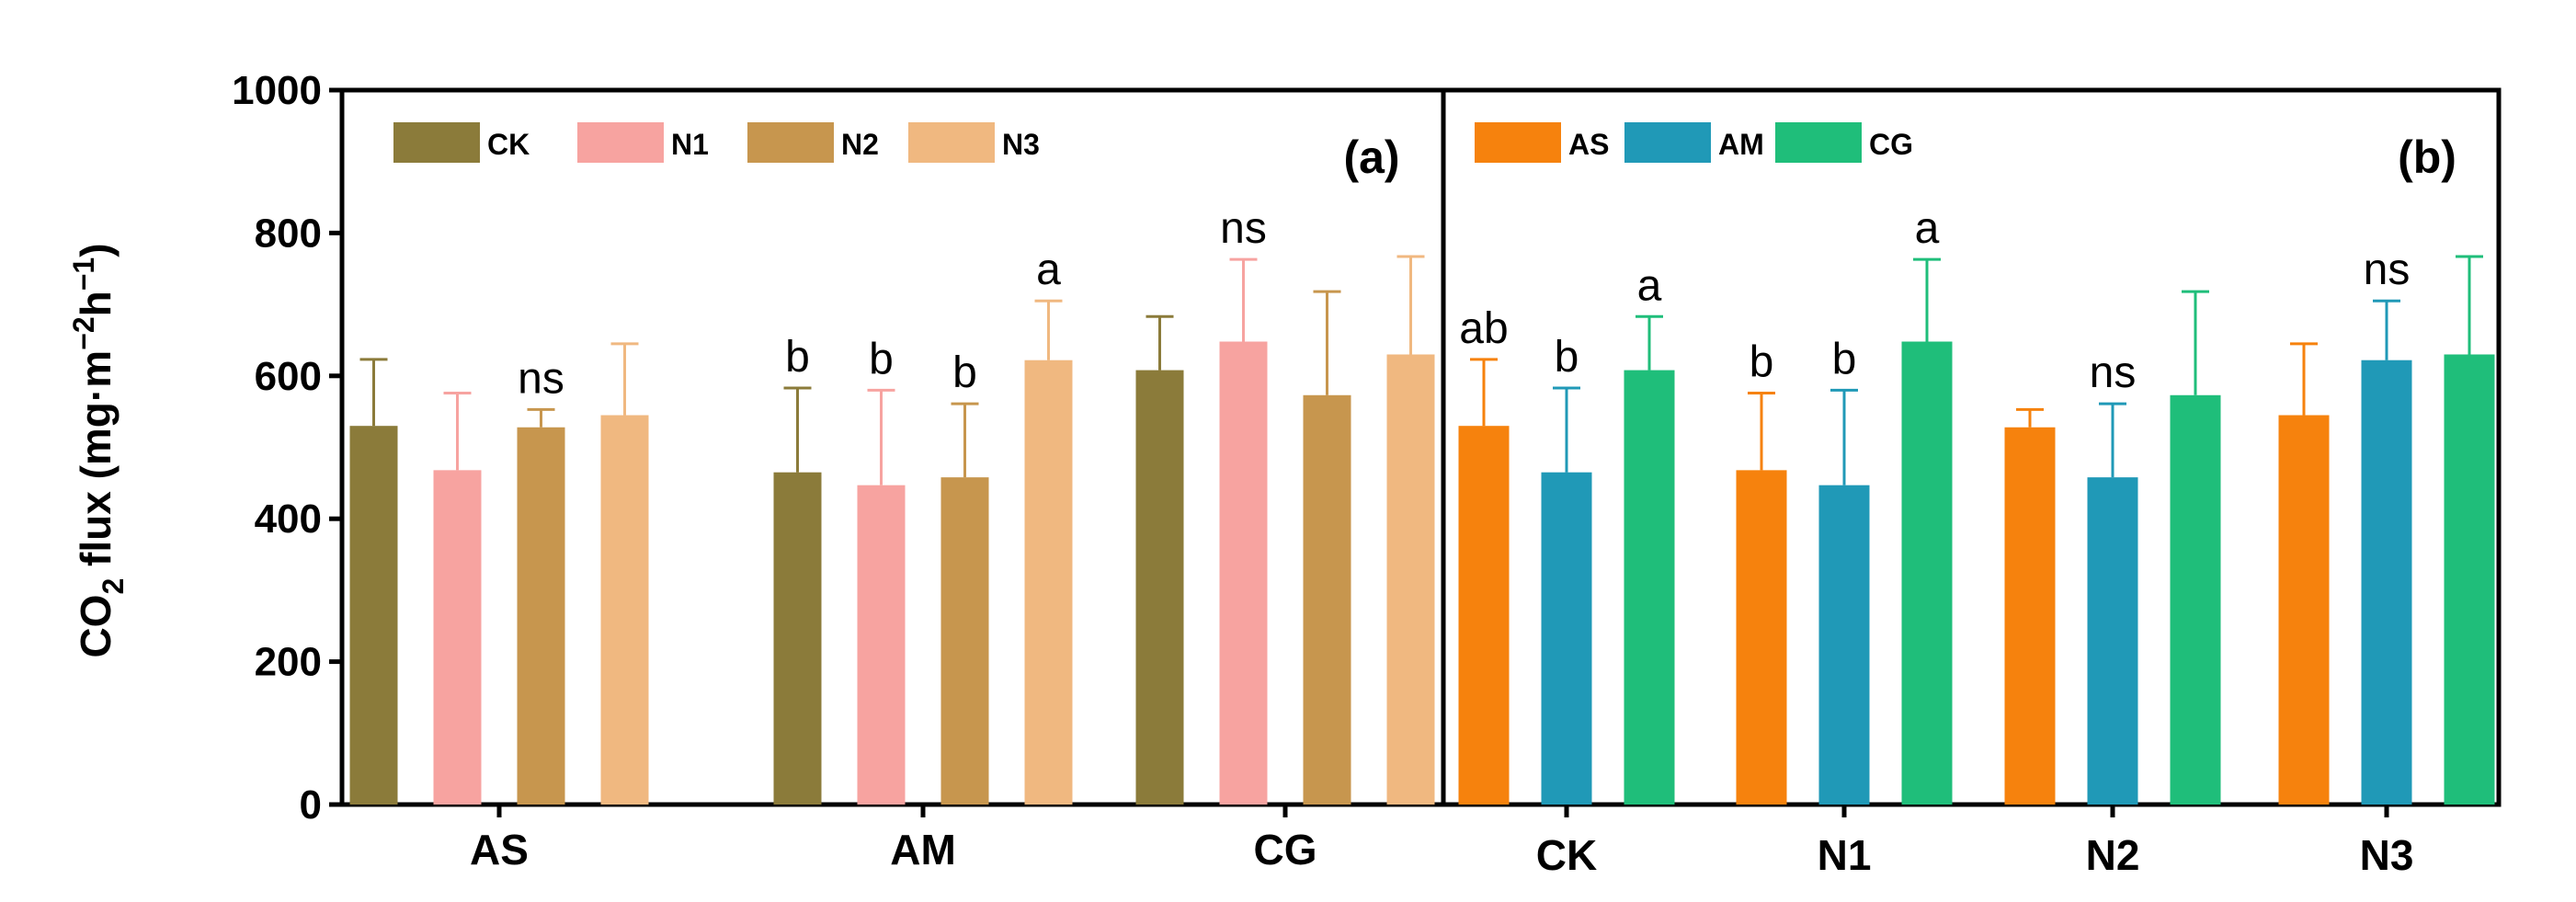  I want to click on panel-a-bar-n1-as, so click(457, 637).